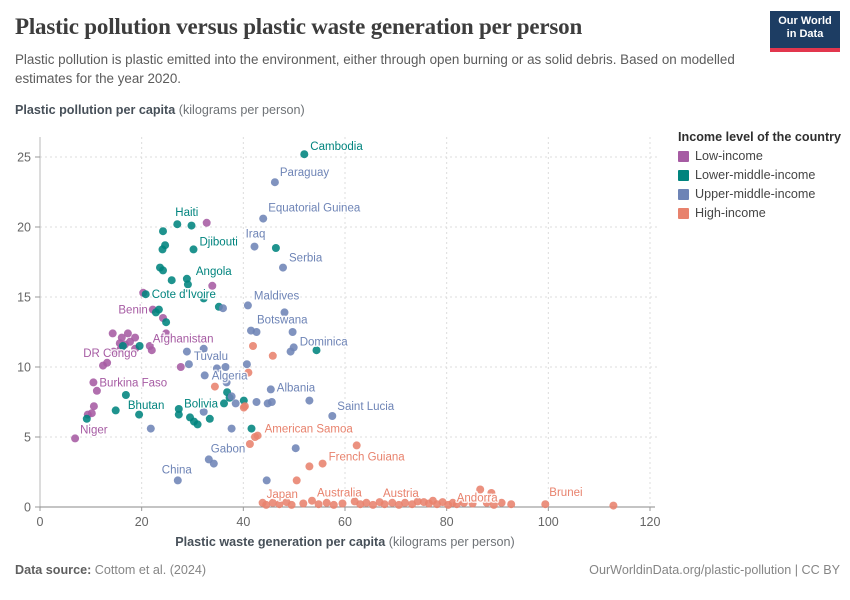 Image resolution: width=850 pixels, height=600 pixels. I want to click on country-label: Paraguay, so click(304, 173).